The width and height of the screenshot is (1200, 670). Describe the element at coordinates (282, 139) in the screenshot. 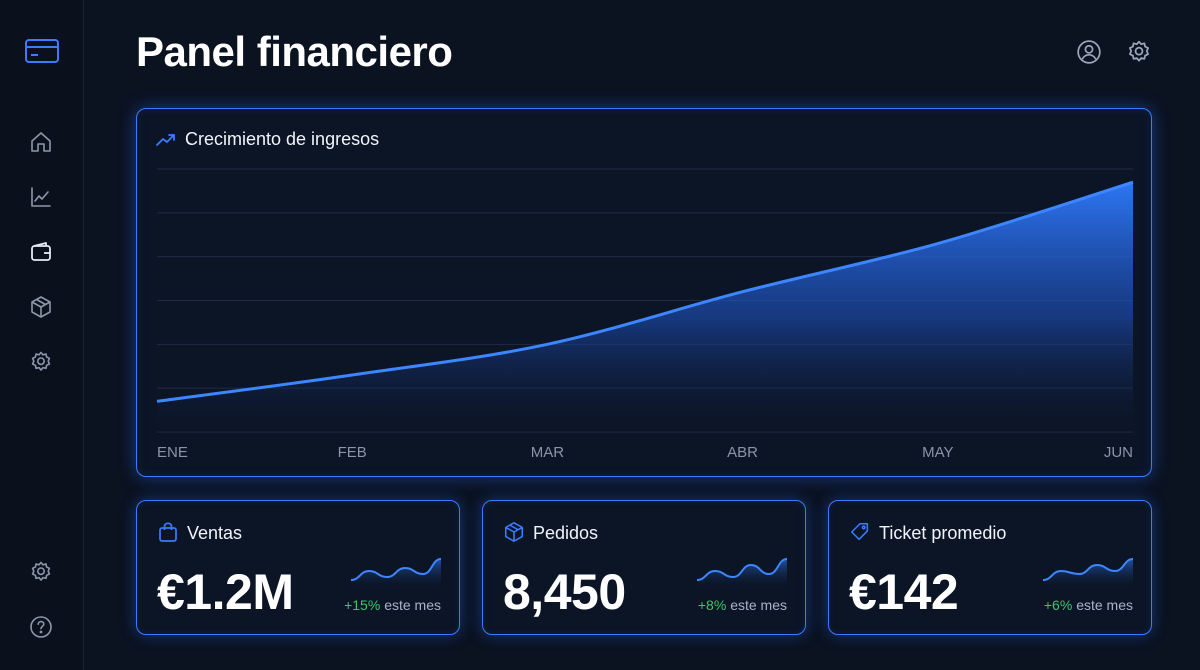

I see `chart-title: Crecimiento de ingresos` at that location.